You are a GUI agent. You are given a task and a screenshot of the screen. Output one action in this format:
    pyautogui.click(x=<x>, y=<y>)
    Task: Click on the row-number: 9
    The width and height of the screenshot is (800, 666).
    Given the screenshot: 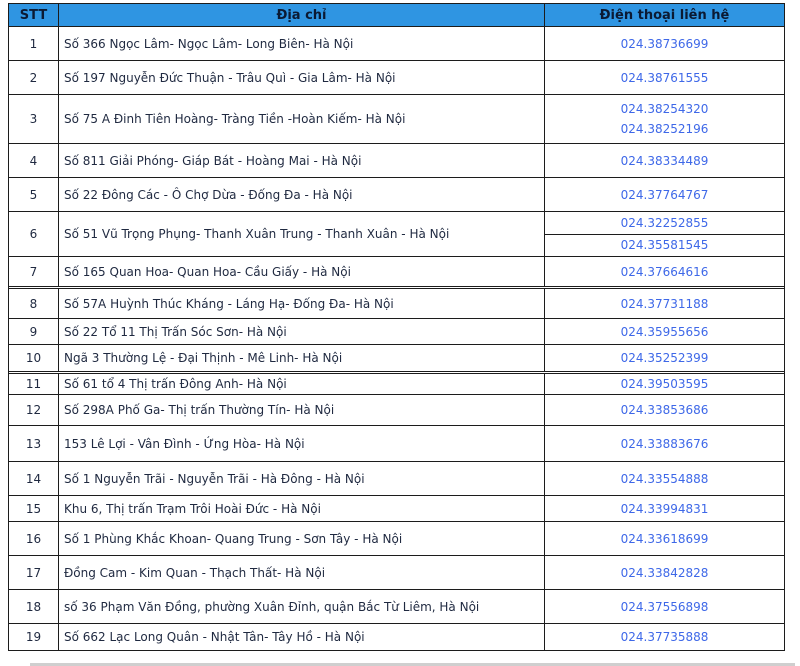 What is the action you would take?
    pyautogui.click(x=33, y=331)
    